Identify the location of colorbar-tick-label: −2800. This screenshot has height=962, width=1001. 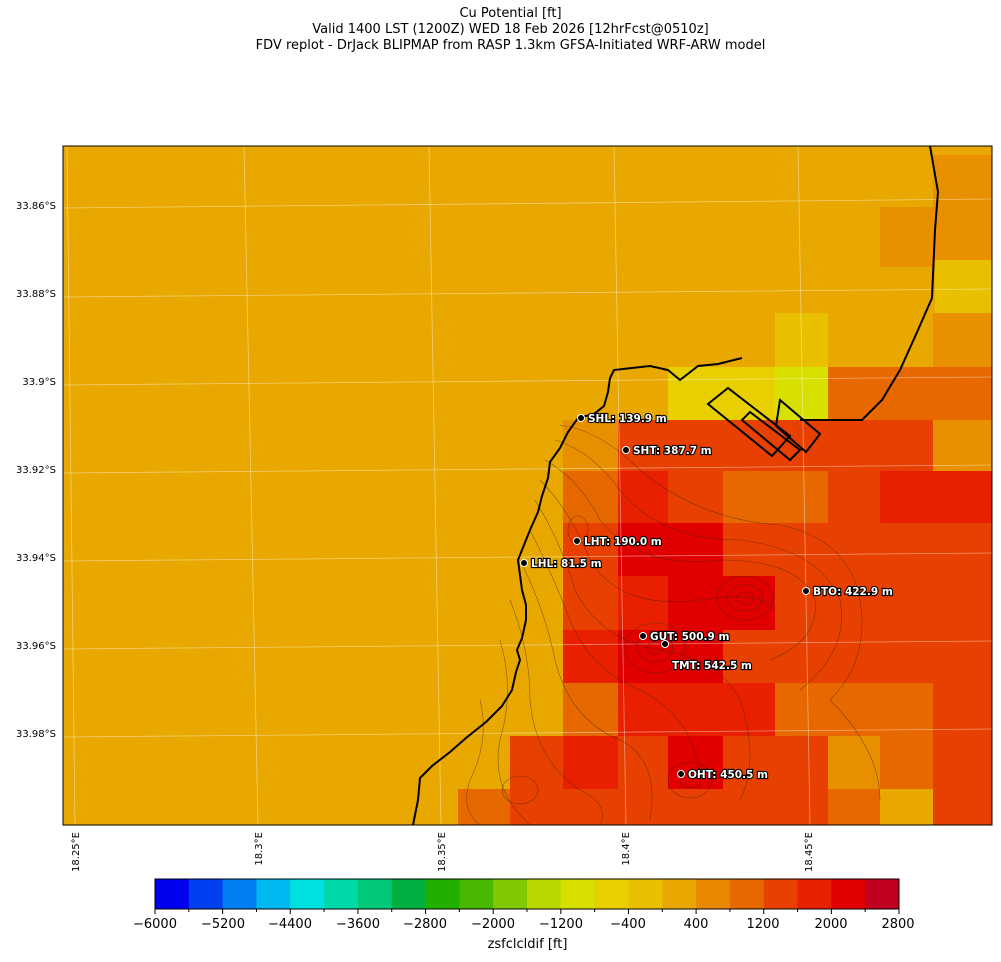
(425, 924).